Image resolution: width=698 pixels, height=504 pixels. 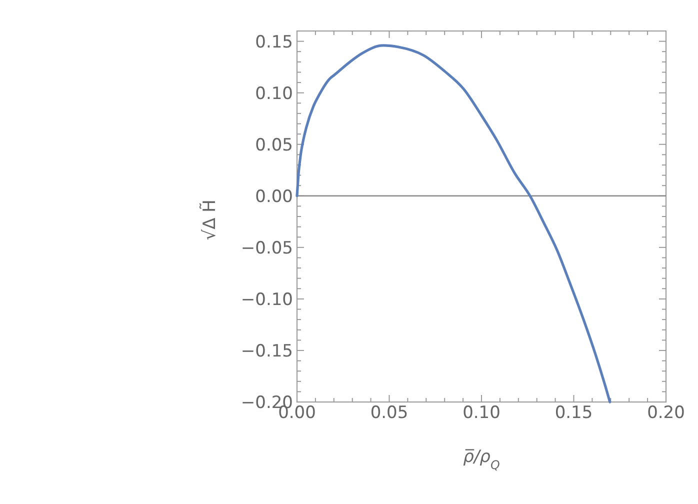 What do you see at coordinates (274, 42) in the screenshot?
I see `y-tick-label: 0.15` at bounding box center [274, 42].